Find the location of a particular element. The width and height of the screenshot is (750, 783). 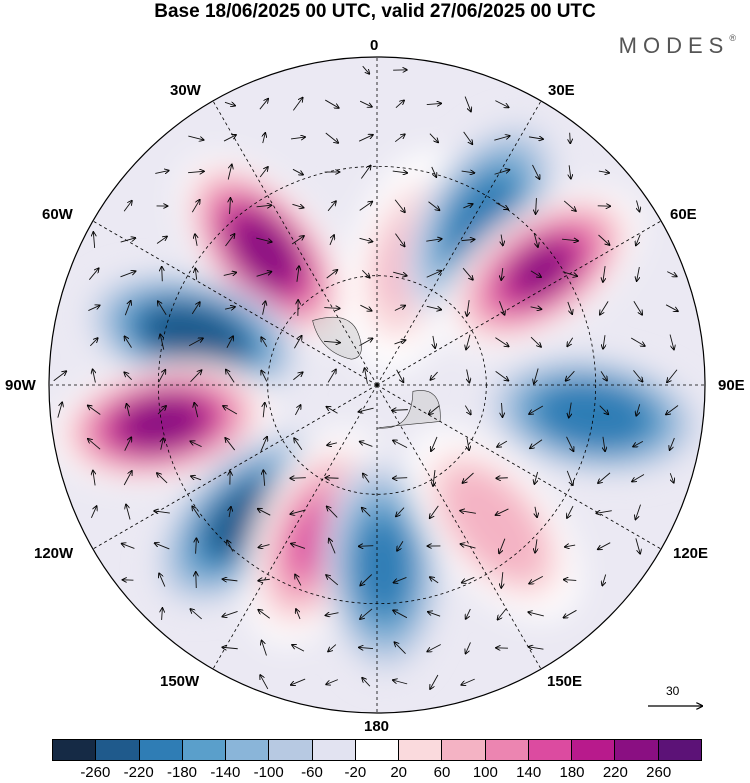

brand-registered-mark: ® is located at coordinates (732, 38).